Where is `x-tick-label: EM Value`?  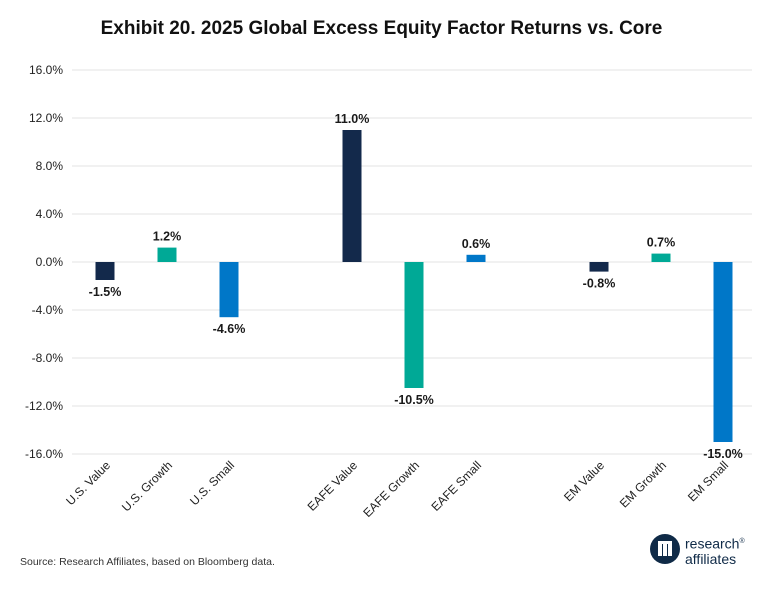 x-tick-label: EM Value is located at coordinates (584, 481).